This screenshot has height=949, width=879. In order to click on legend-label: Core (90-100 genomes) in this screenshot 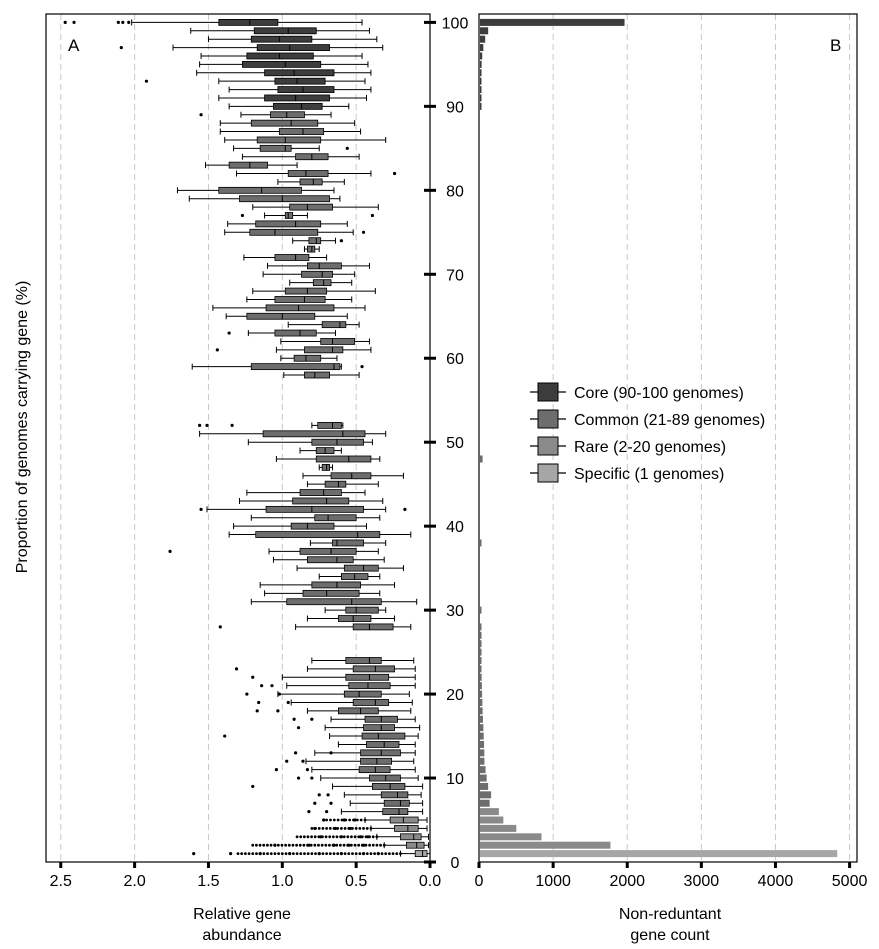, I will do `click(659, 393)`.